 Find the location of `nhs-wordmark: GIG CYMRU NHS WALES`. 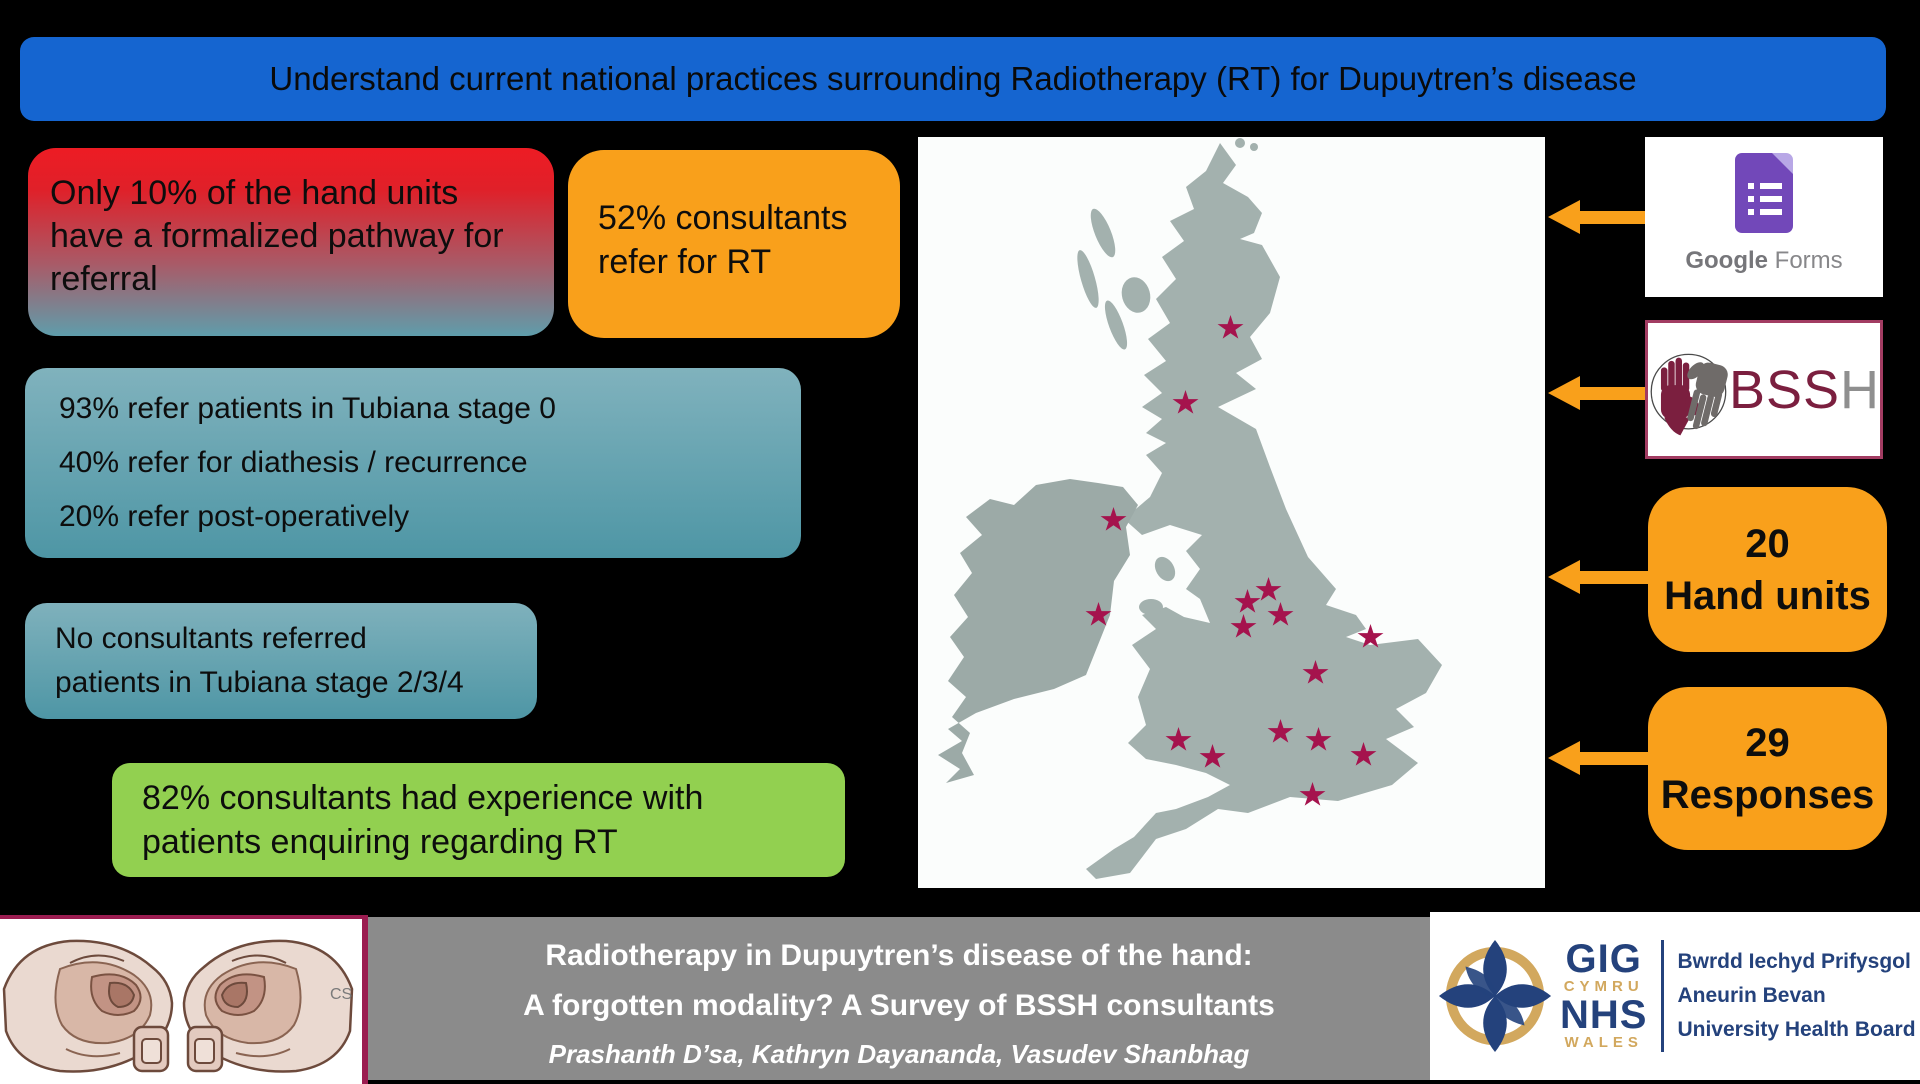

nhs-wordmark: GIG CYMRU NHS WALES is located at coordinates (1604, 994).